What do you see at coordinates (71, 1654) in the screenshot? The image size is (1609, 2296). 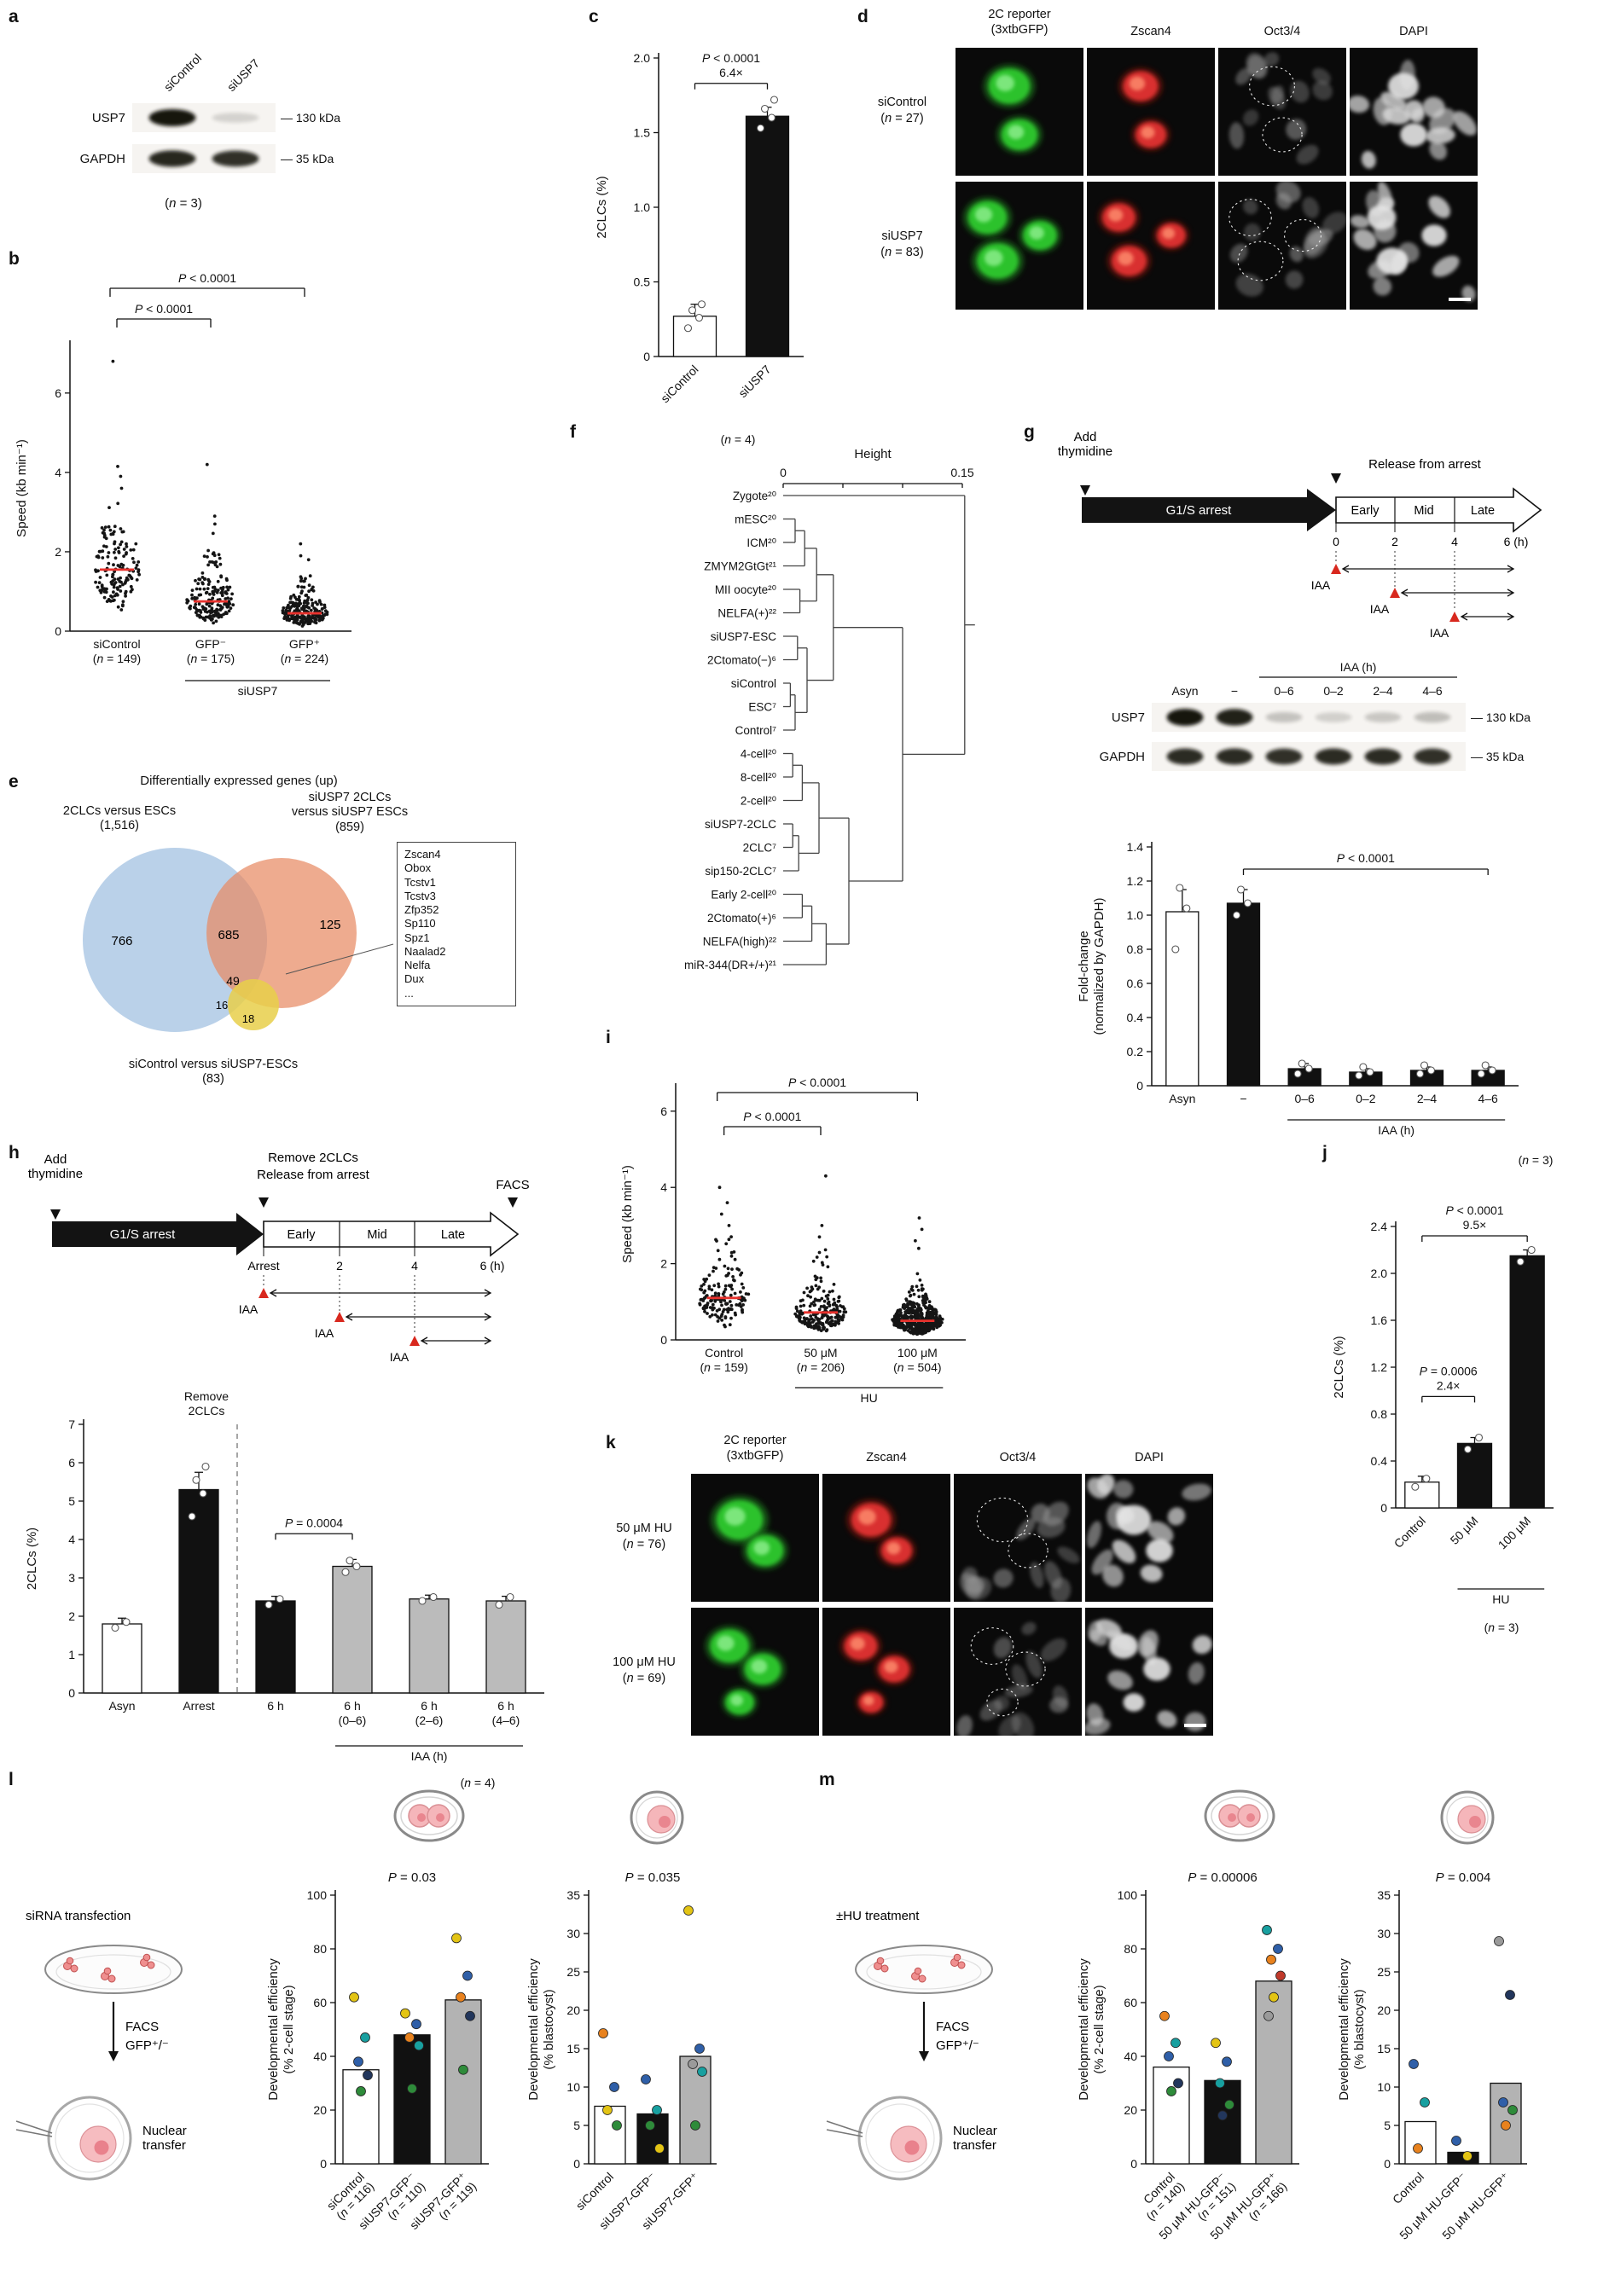 I see `y-tick-label: 1` at bounding box center [71, 1654].